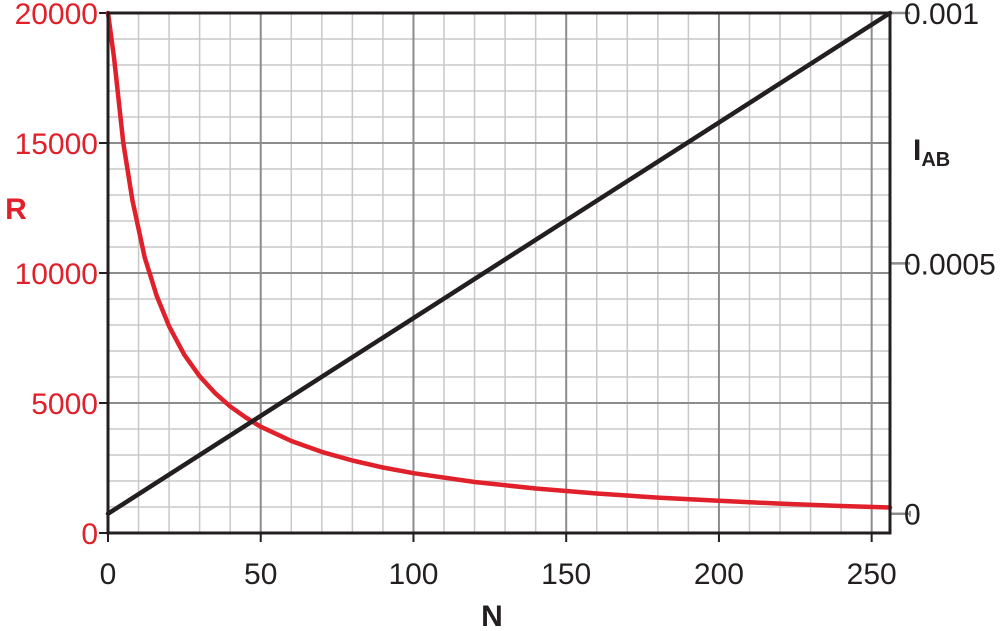 This screenshot has width=1000, height=631. I want to click on x-tick-label: 200, so click(719, 574).